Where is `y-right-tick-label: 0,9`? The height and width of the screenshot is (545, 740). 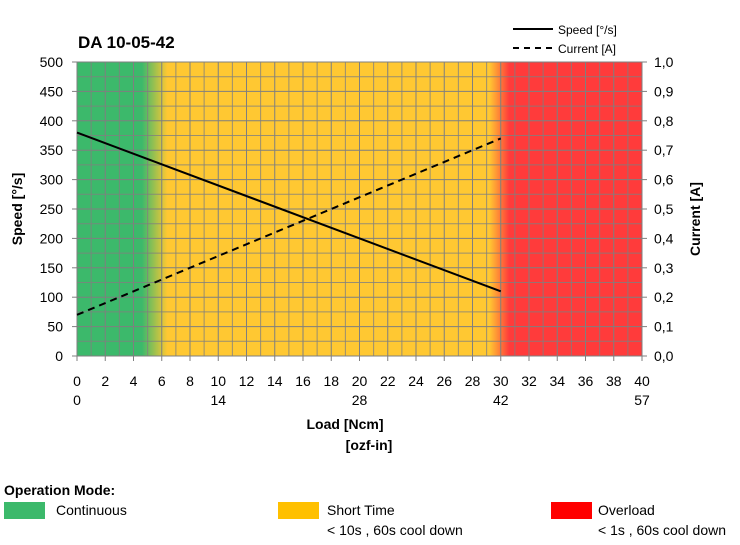 y-right-tick-label: 0,9 is located at coordinates (664, 91).